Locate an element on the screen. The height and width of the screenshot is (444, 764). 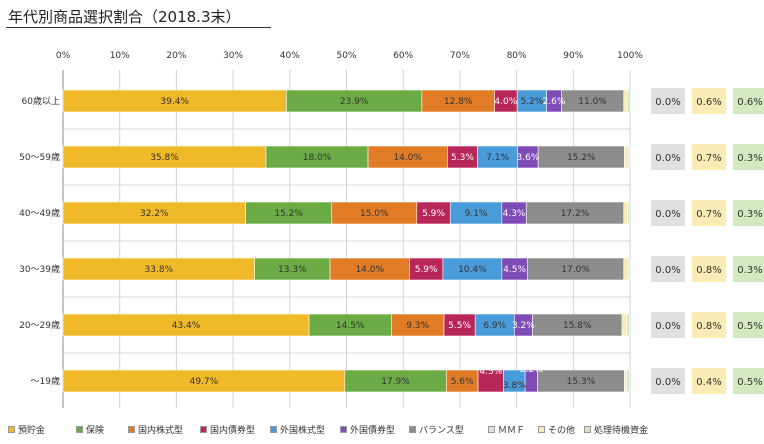
segment-label: 9.1% is located at coordinates (476, 214).